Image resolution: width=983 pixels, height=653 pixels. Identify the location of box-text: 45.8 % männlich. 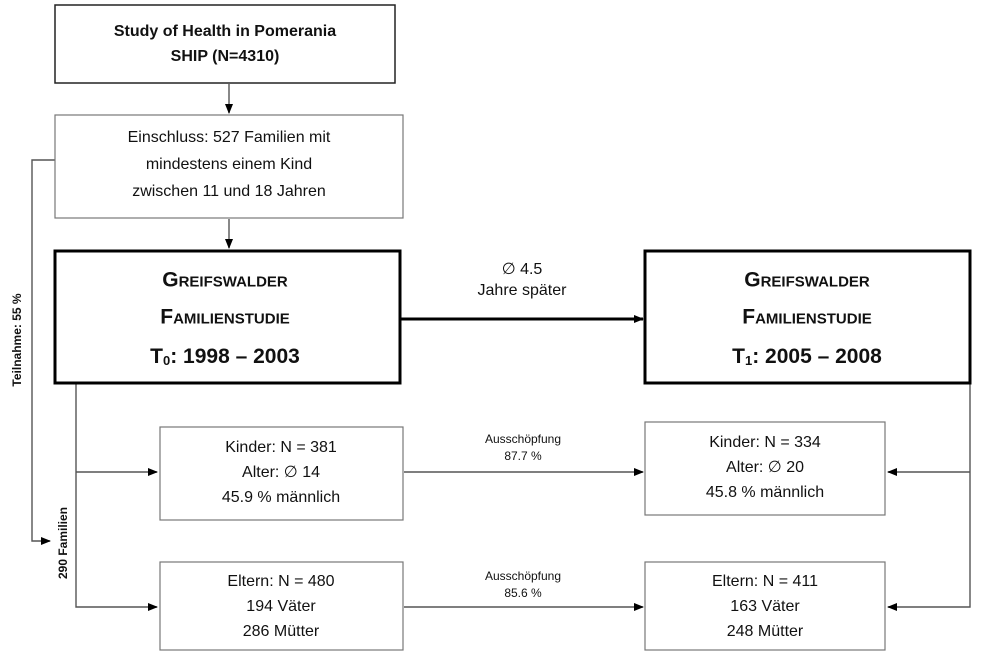
(765, 492).